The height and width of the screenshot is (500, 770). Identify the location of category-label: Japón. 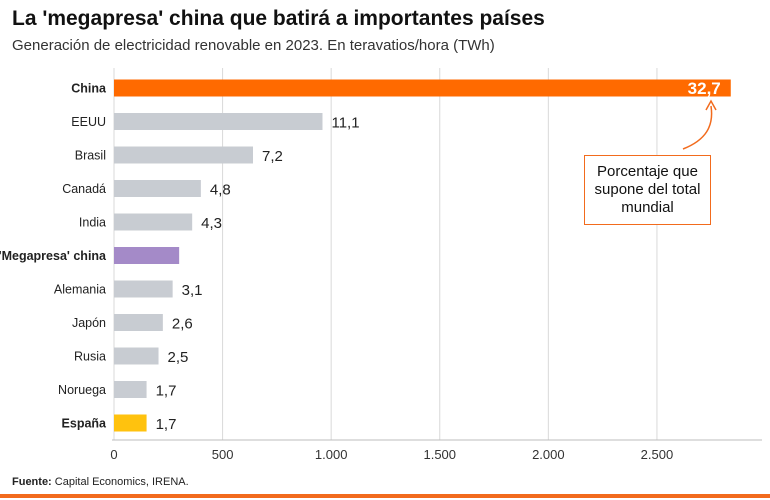
(89, 323).